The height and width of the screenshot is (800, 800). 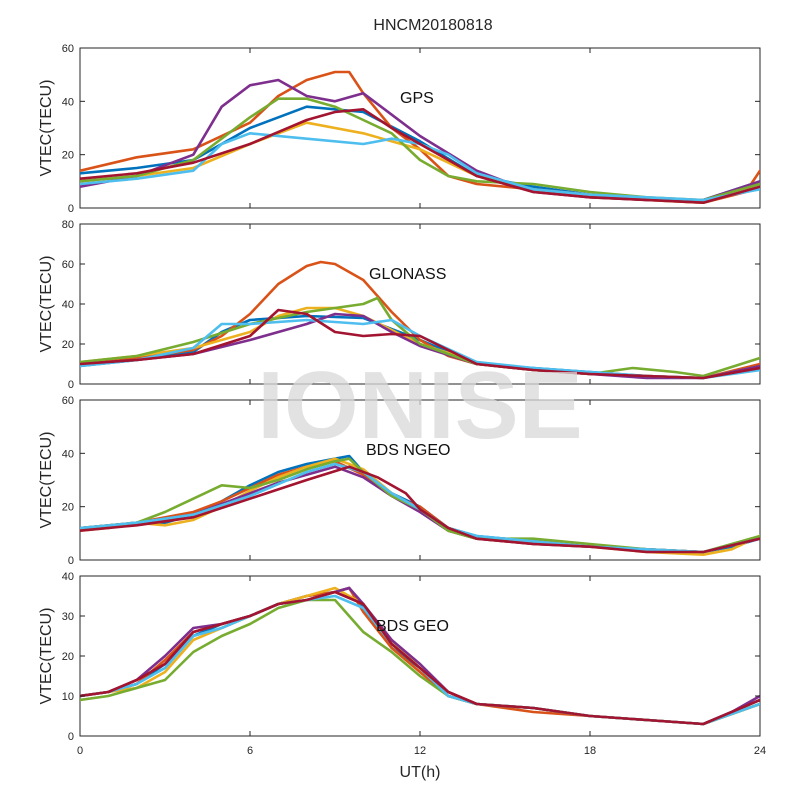 I want to click on y-tick-label: 10, so click(x=68, y=697).